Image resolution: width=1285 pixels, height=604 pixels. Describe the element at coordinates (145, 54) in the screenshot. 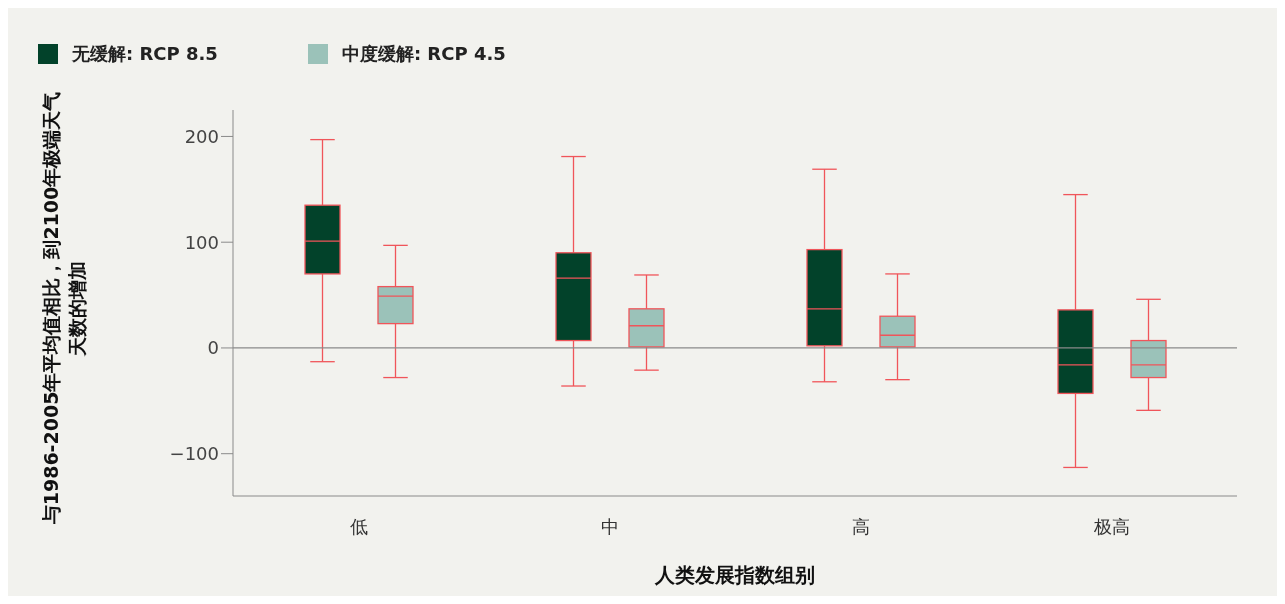

I see `legend-label: 无缓解: RCP 8.5` at that location.